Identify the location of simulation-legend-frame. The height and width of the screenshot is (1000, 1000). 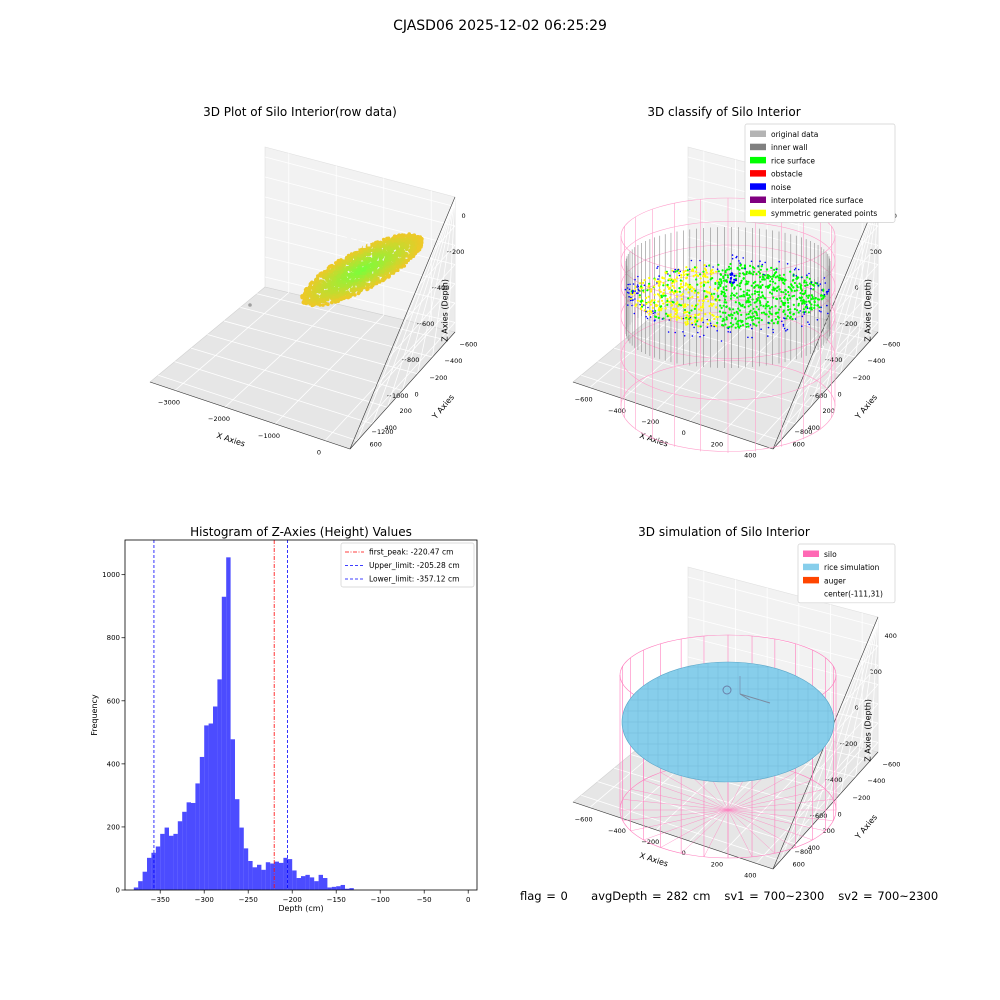
(846, 573).